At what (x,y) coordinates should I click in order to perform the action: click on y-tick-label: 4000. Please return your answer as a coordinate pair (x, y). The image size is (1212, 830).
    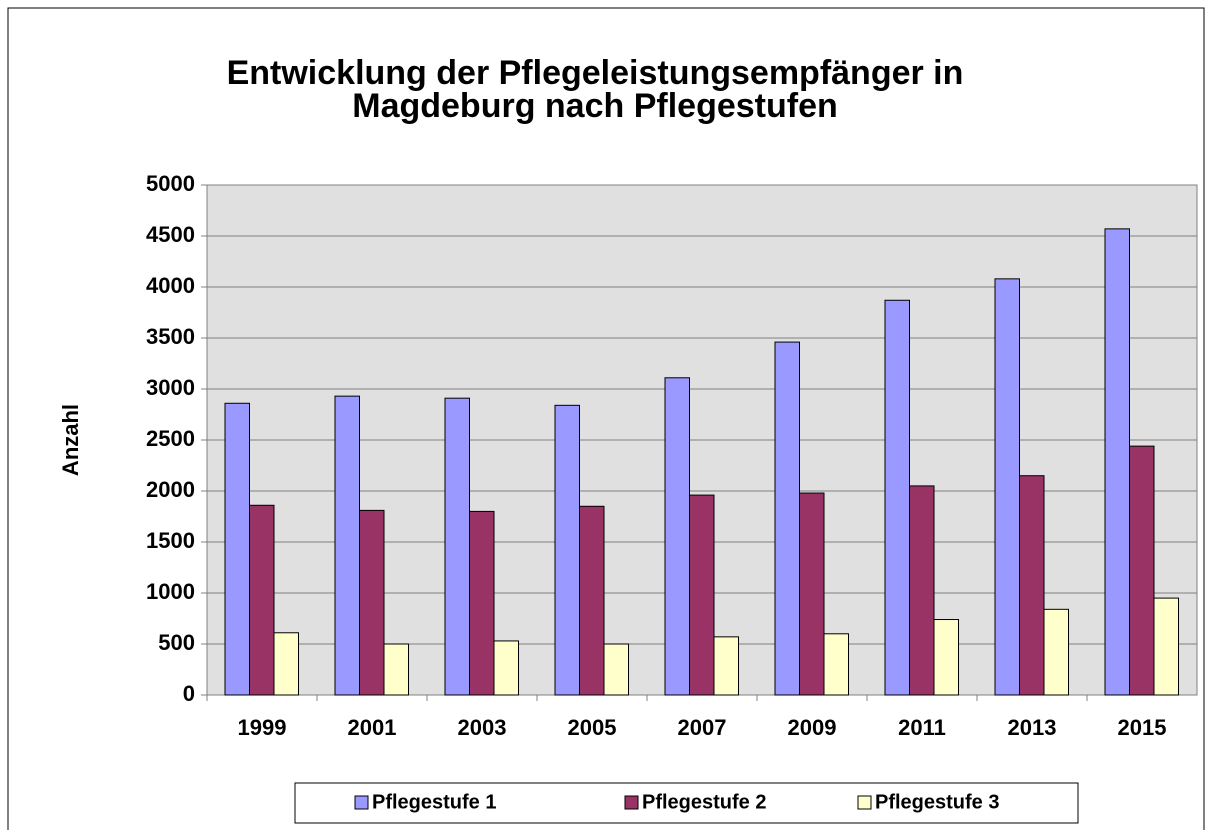
    Looking at the image, I should click on (170, 285).